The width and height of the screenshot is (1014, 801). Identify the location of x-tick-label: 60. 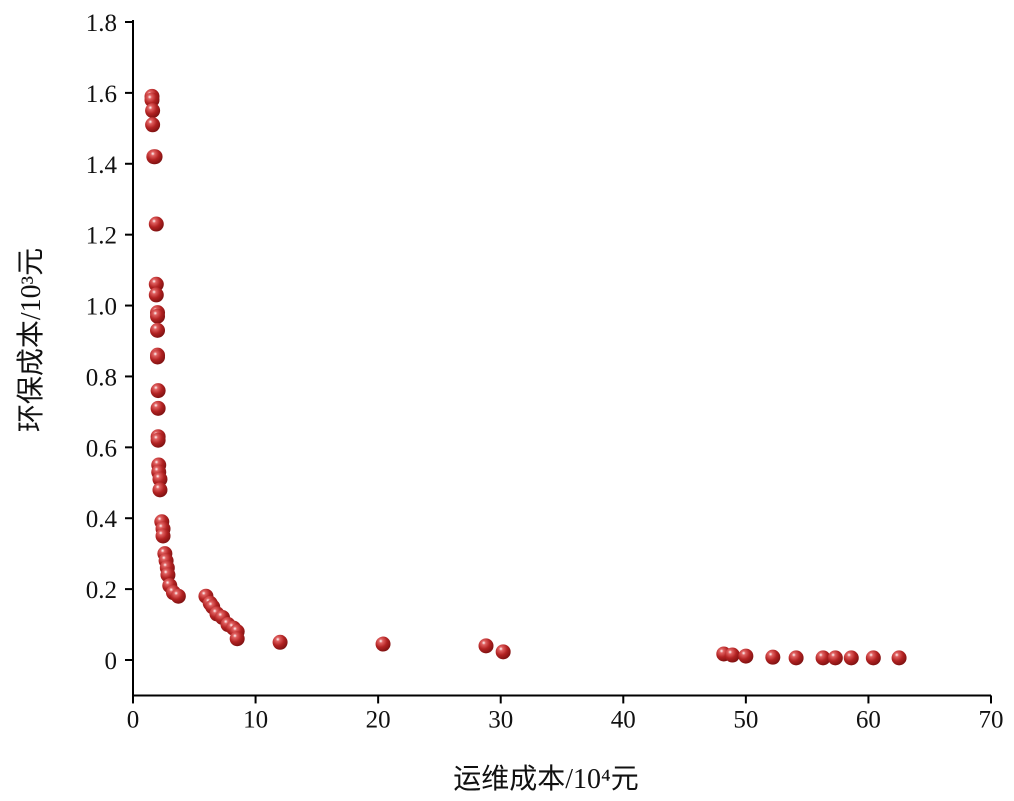
(868, 719).